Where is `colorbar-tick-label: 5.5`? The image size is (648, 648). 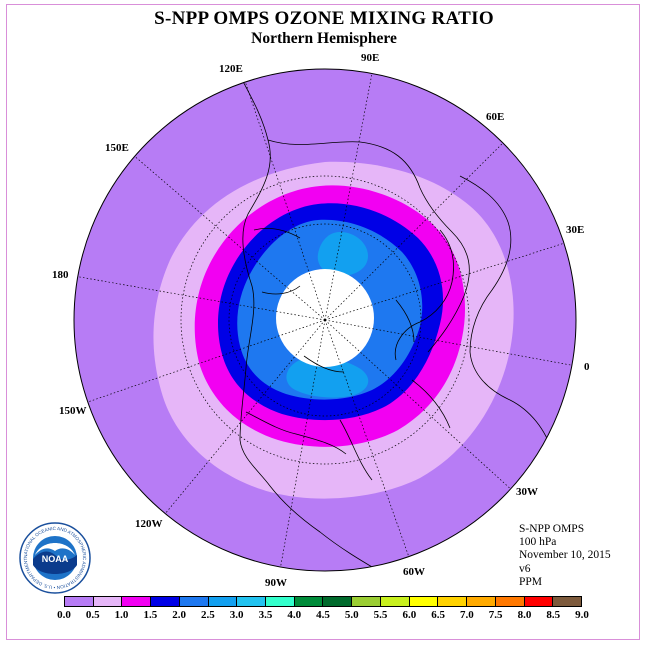 colorbar-tick-label: 5.5 is located at coordinates (380, 615).